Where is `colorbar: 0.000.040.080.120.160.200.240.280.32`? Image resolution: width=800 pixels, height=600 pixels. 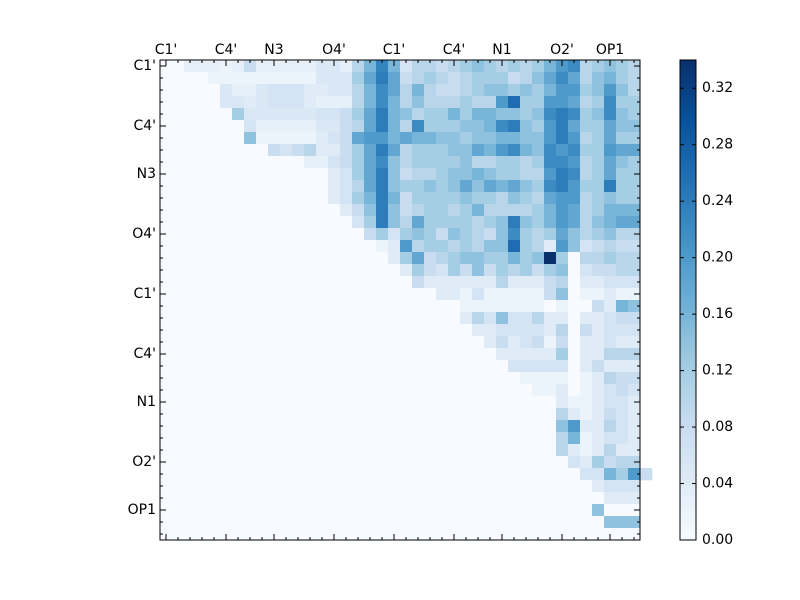 colorbar: 0.000.040.080.120.160.200.240.280.32 is located at coordinates (706, 303).